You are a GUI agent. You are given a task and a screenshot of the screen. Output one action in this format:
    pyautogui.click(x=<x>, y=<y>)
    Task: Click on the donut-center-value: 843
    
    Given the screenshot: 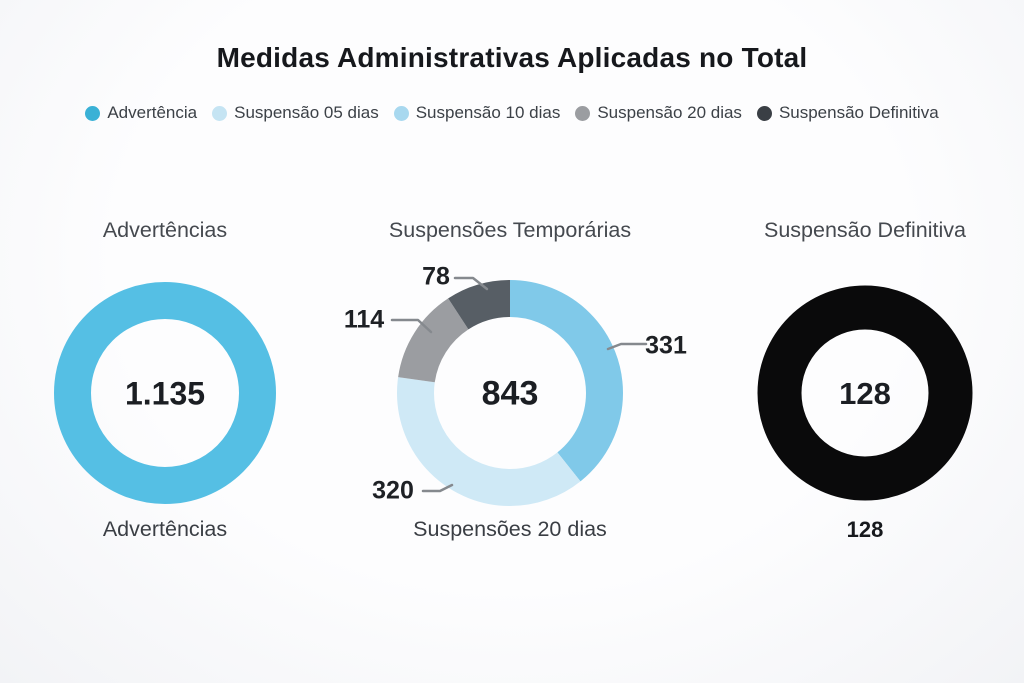 What is the action you would take?
    pyautogui.click(x=510, y=393)
    